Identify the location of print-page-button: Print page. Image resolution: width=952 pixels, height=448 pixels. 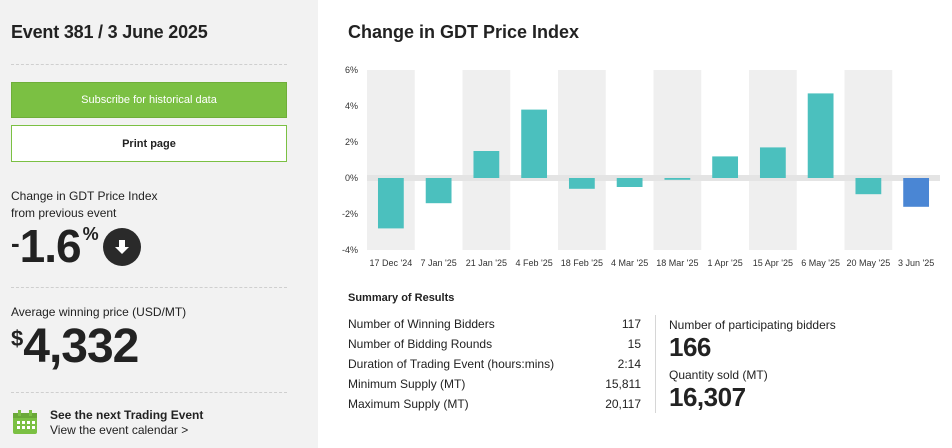
(149, 143).